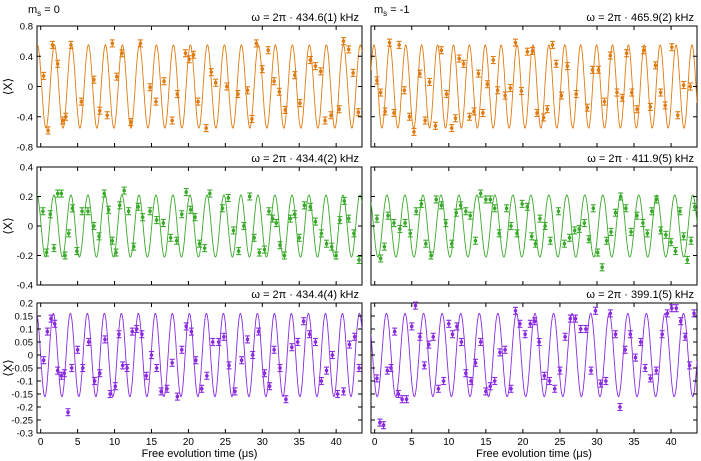 The width and height of the screenshot is (701, 461). What do you see at coordinates (25, 408) in the screenshot?
I see `y-tick-label: -0.2` at bounding box center [25, 408].